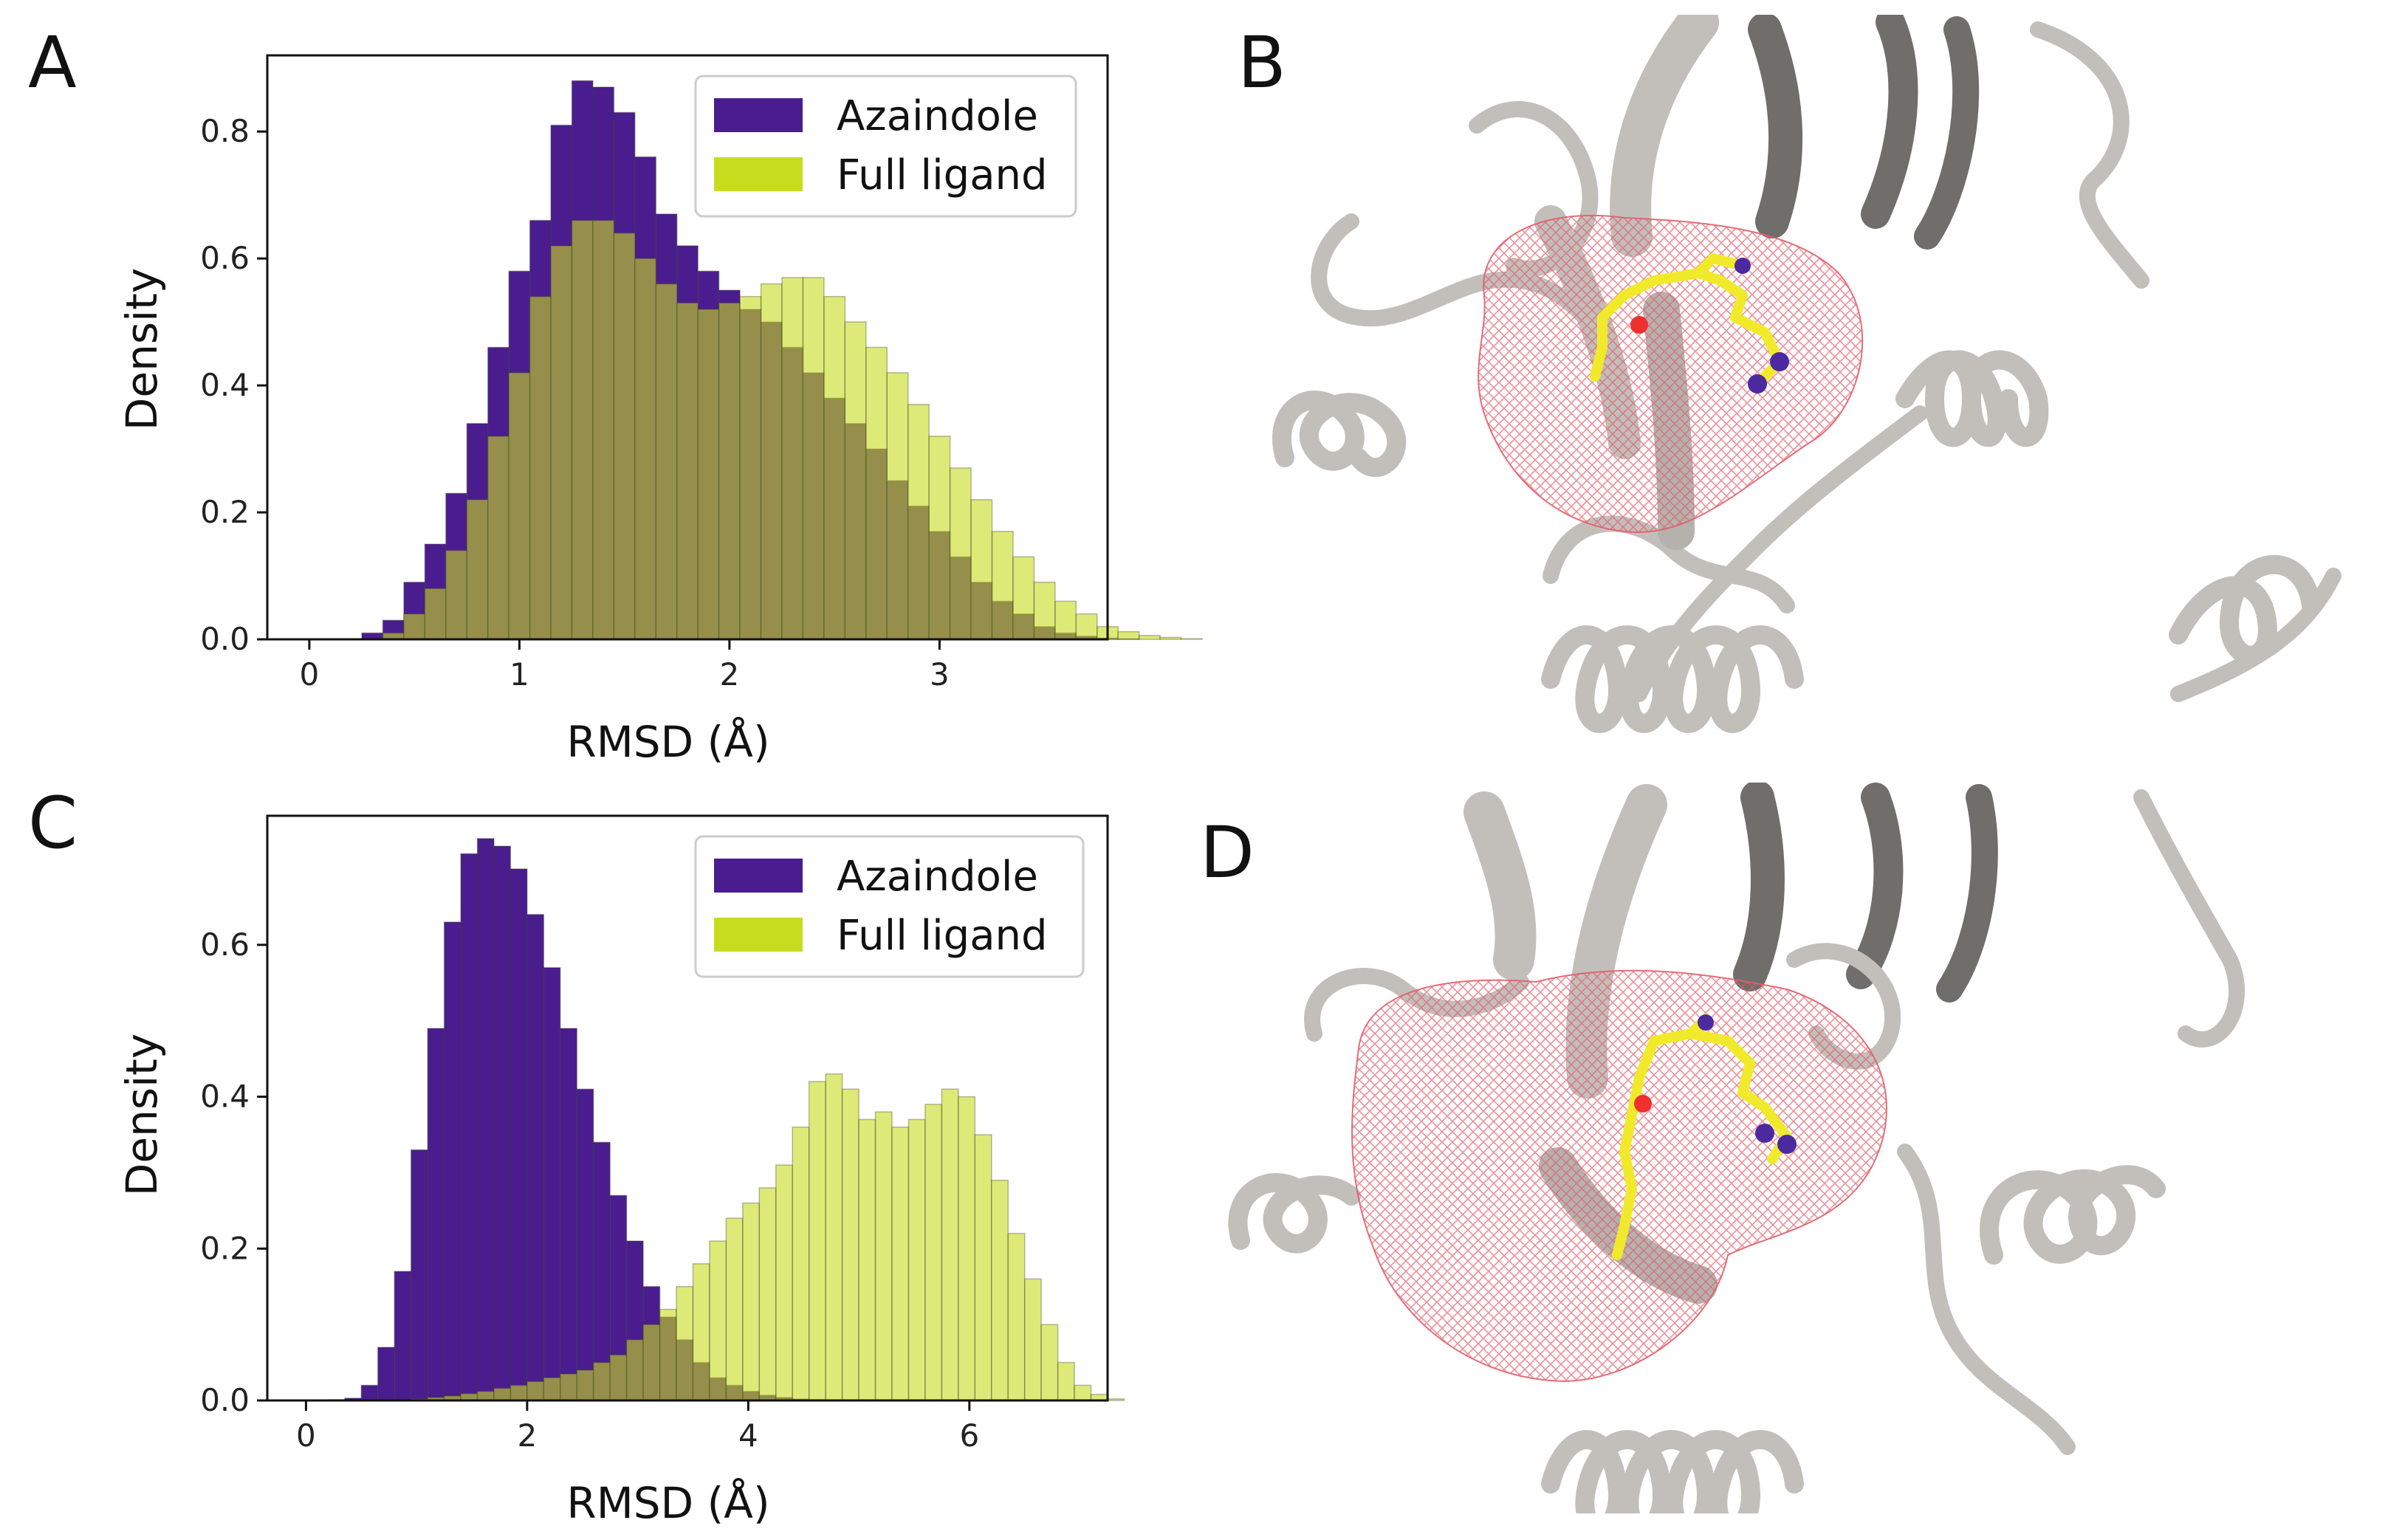 This screenshot has width=2402, height=1540. Describe the element at coordinates (1889, 122) in the screenshot. I see `beta-strand-dark-b2` at that location.